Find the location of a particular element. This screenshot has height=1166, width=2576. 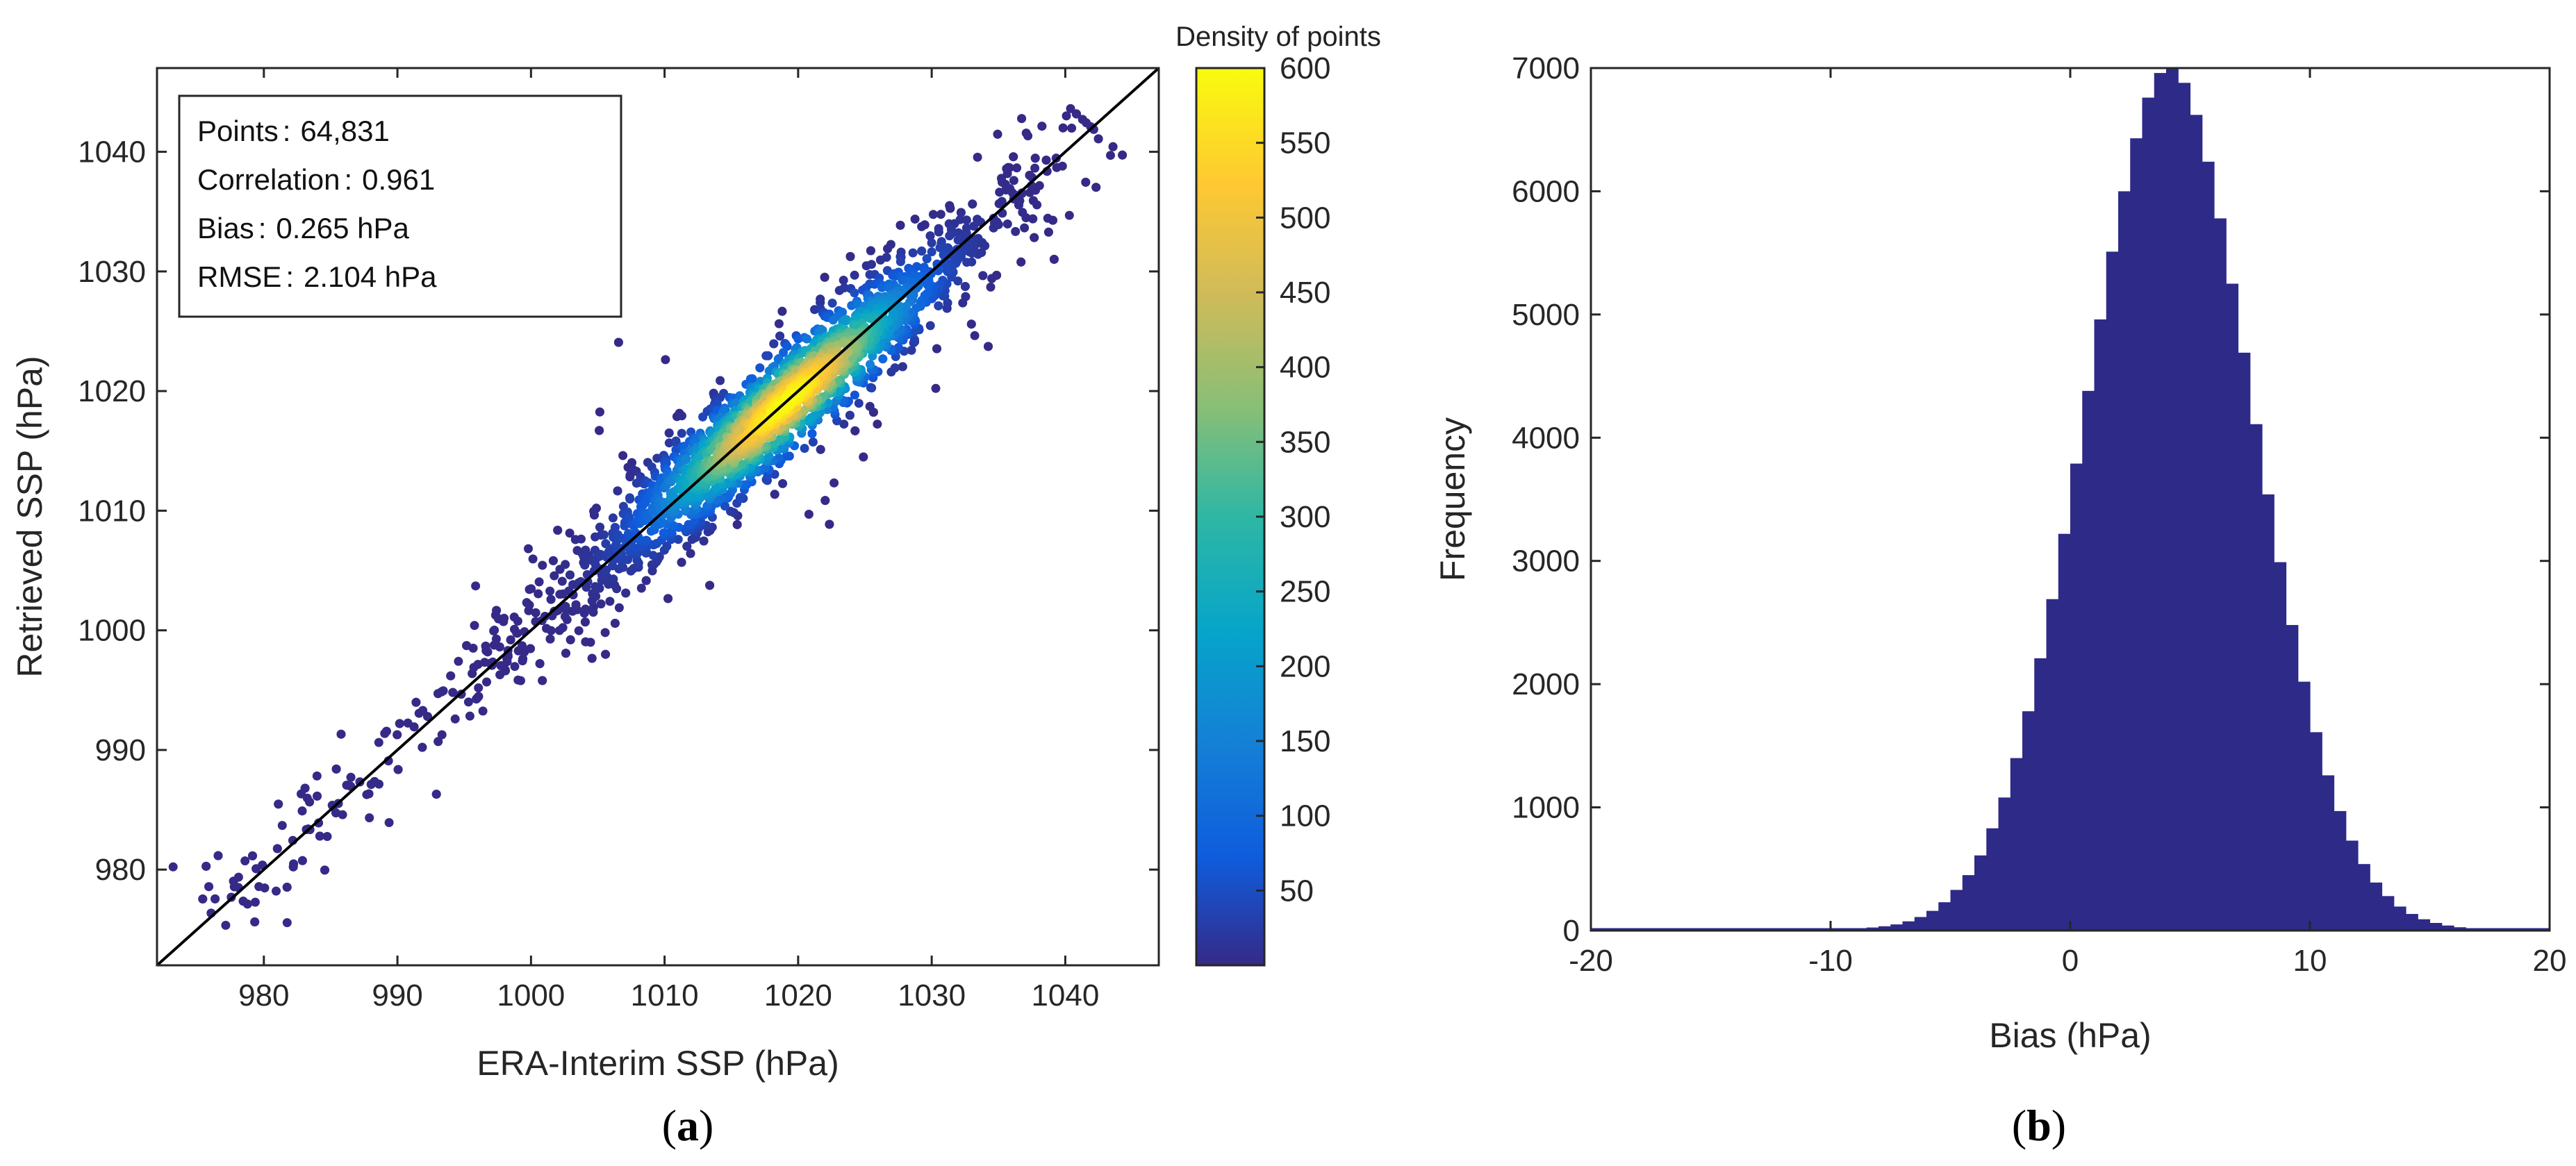

histogram-y-axis-label: Frequency is located at coordinates (1453, 499).